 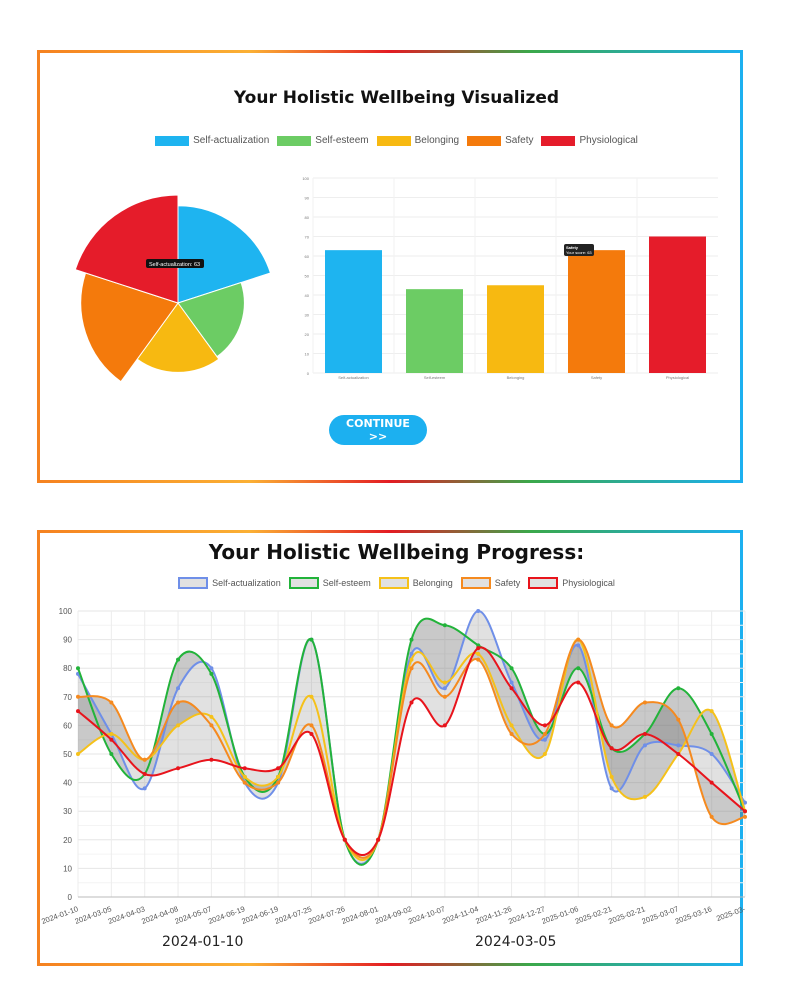 What do you see at coordinates (435, 377) in the screenshot?
I see `x-tick-label: Self-esteem` at bounding box center [435, 377].